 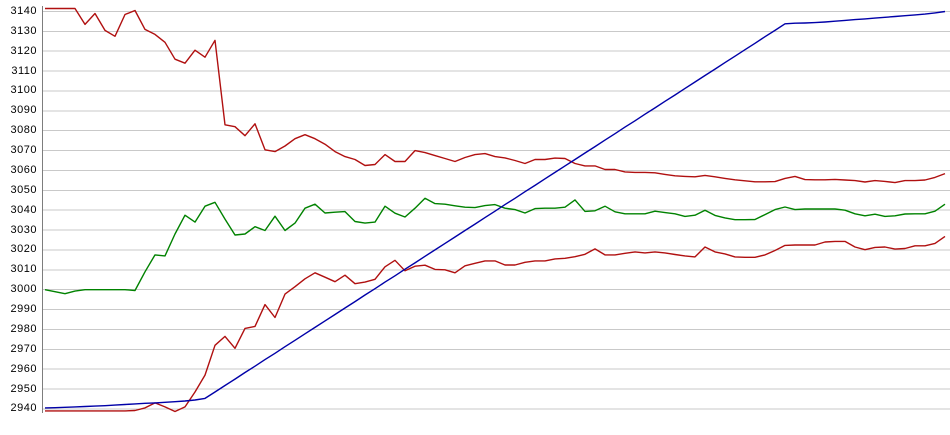 I want to click on y-axis-tick-label-3050: 3050, so click(x=23, y=189).